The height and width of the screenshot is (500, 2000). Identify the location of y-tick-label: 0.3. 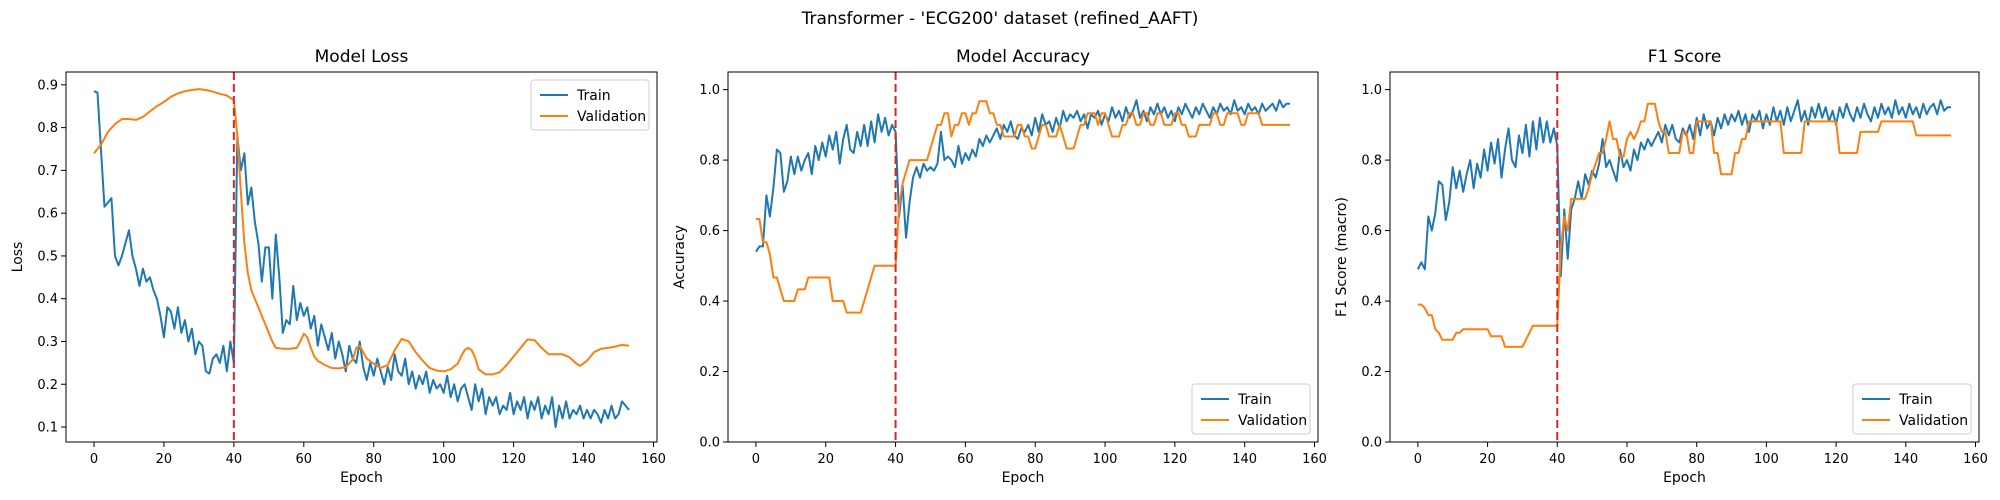
(47, 342).